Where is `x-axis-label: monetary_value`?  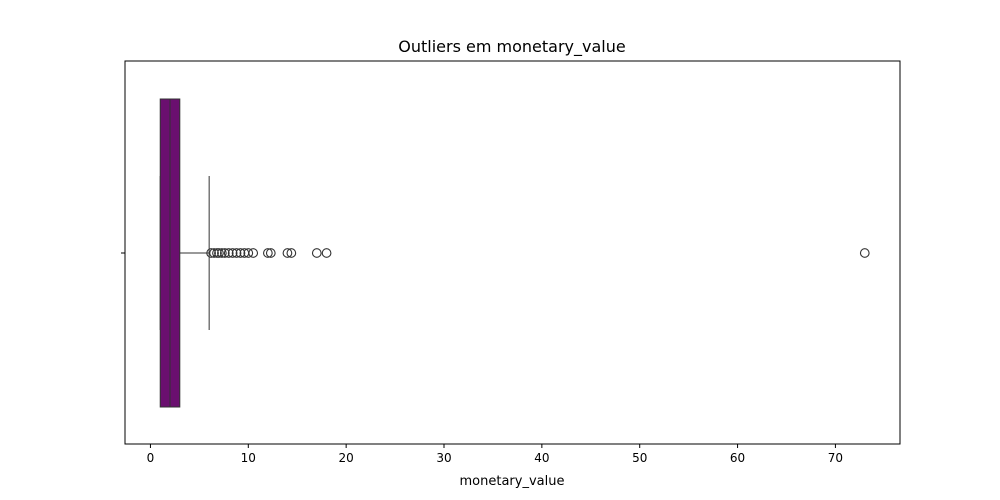
x-axis-label: monetary_value is located at coordinates (512, 481).